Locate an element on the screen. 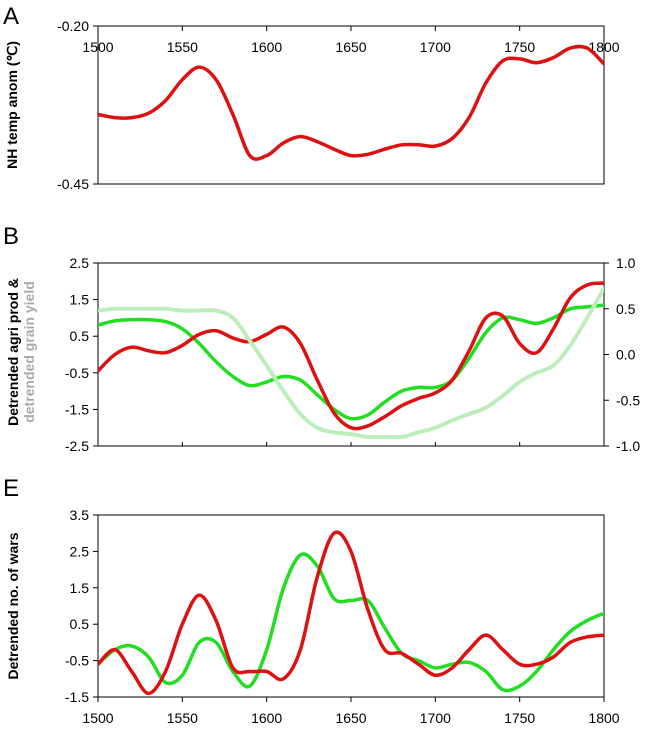 Image resolution: width=645 pixels, height=741 pixels. y-tick-label: -0.45 is located at coordinates (73, 184).